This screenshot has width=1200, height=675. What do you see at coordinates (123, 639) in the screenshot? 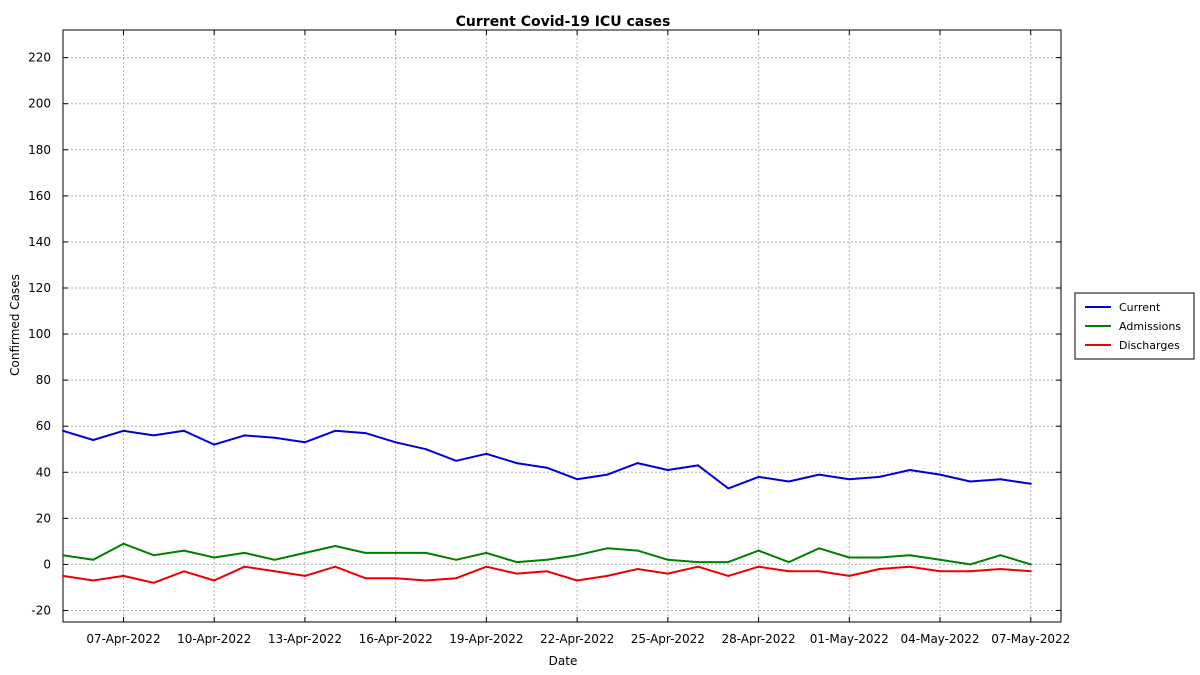
I see `x-tick-label: 07-Apr-2022` at bounding box center [123, 639].